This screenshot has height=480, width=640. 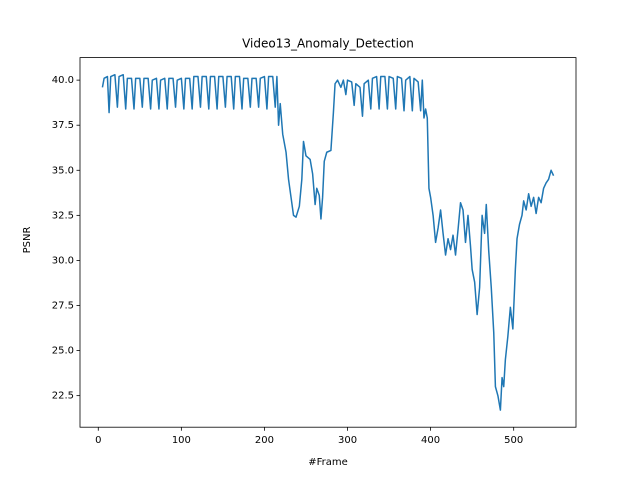 What do you see at coordinates (63, 260) in the screenshot?
I see `y-tick-label: 30.0` at bounding box center [63, 260].